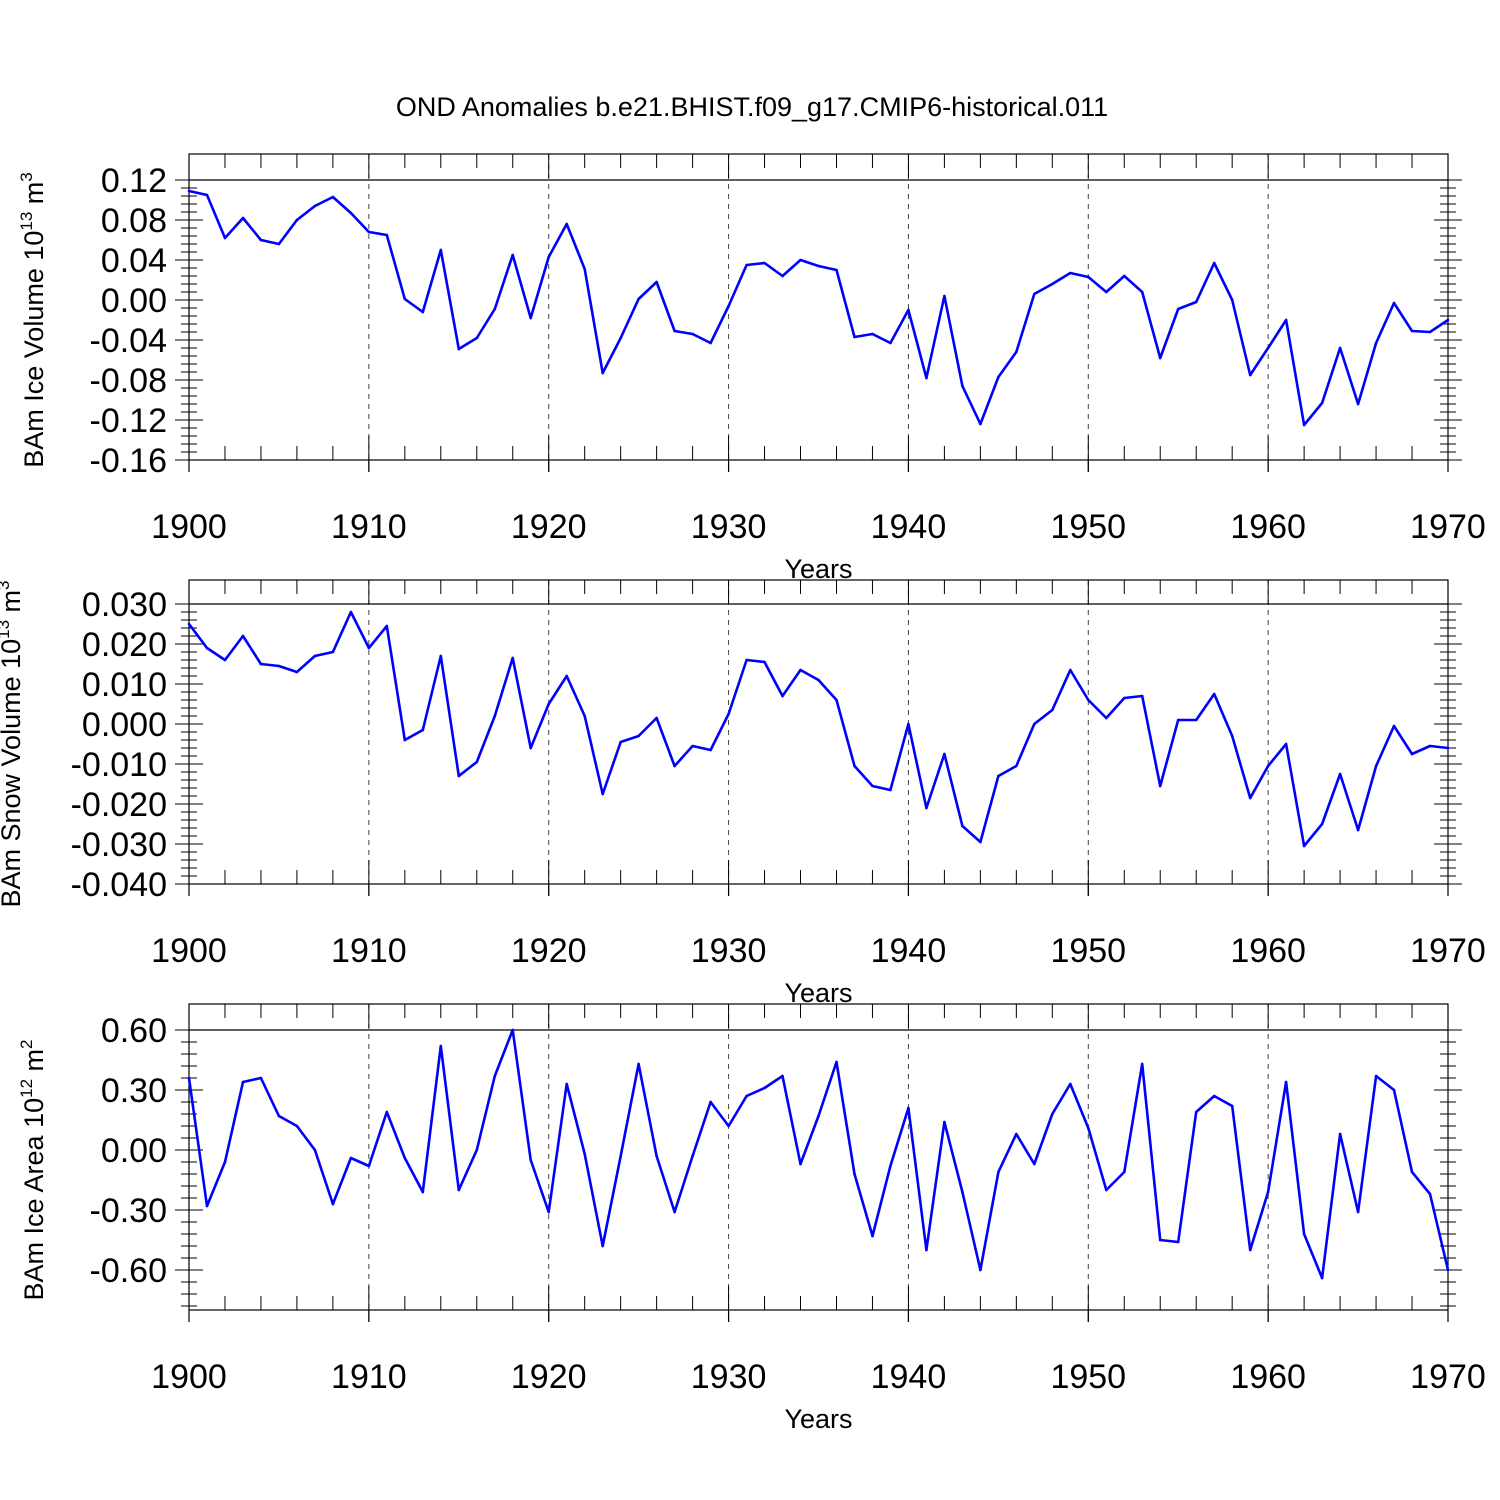 This screenshot has width=1500, height=1500. Describe the element at coordinates (13, 743) in the screenshot. I see `y-axis-label: BAm Snow Volume 1013 m3` at that location.